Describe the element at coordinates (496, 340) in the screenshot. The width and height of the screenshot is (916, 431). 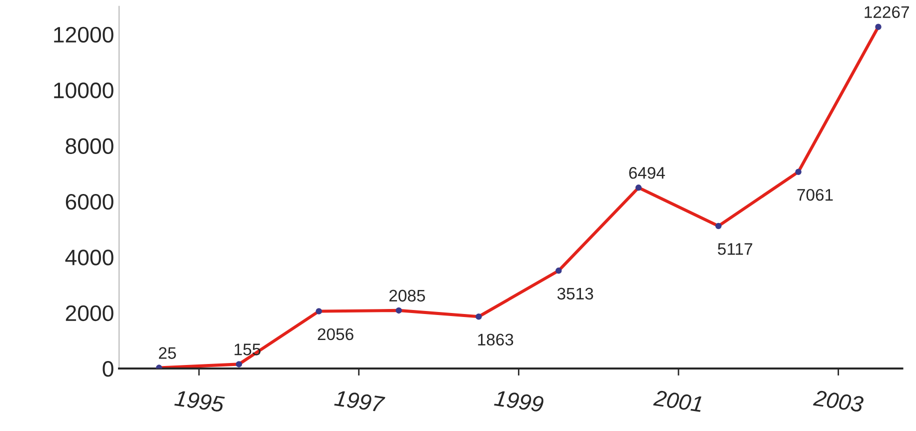
I see `data-label: 1863` at that location.